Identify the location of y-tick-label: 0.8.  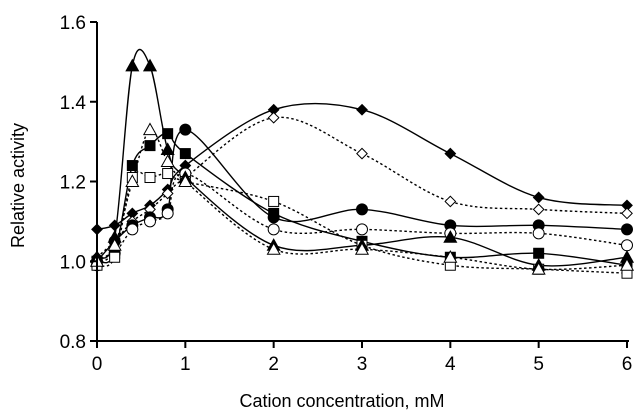
(73, 342).